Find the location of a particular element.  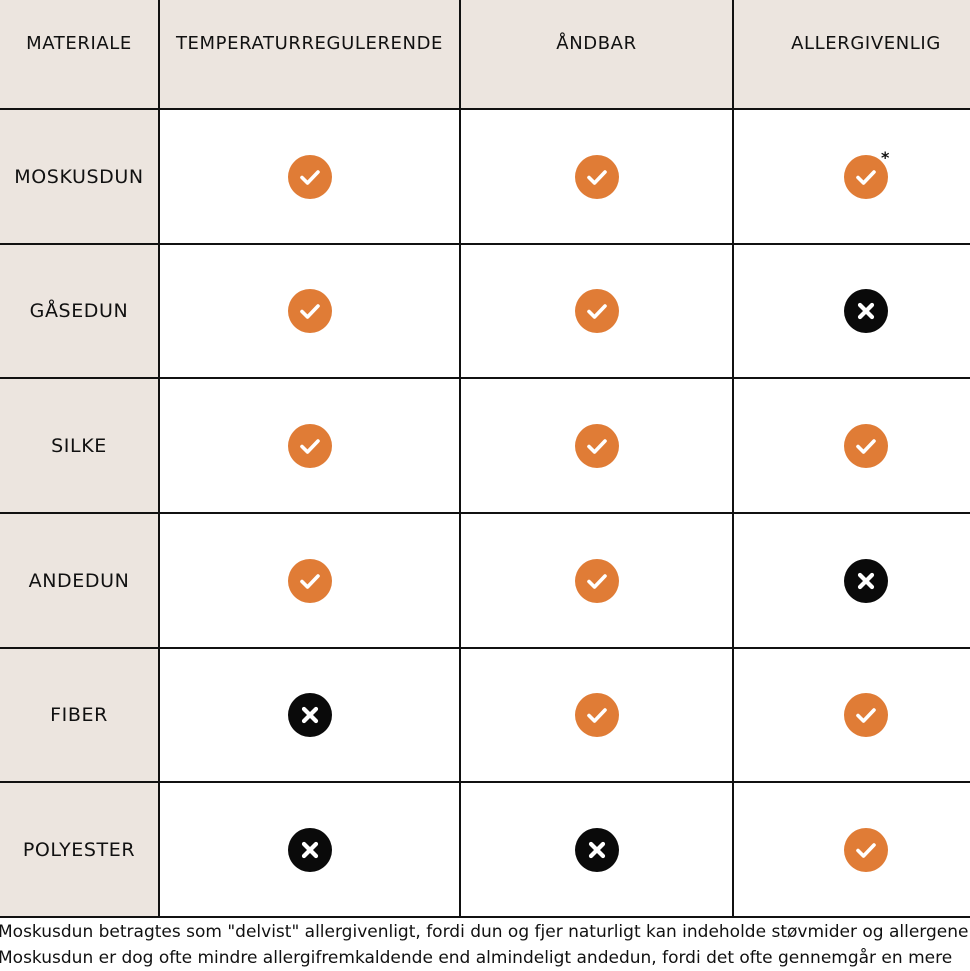

row-label-moskusdun: MOSKUSDUN is located at coordinates (80, 177).